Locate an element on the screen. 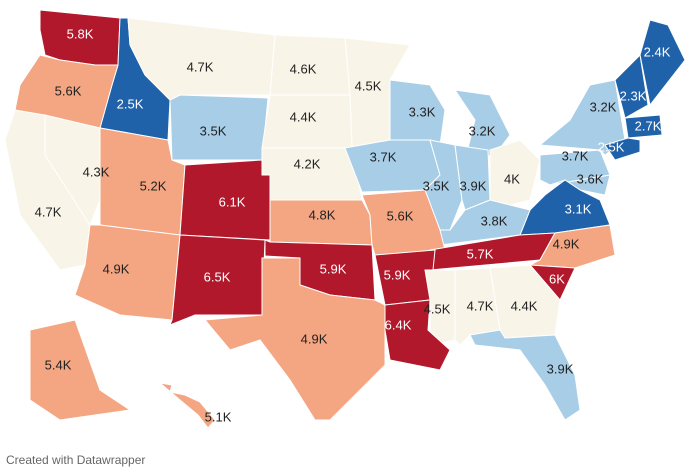 Image resolution: width=690 pixels, height=475 pixels. region-label: 6.5K is located at coordinates (217, 276).